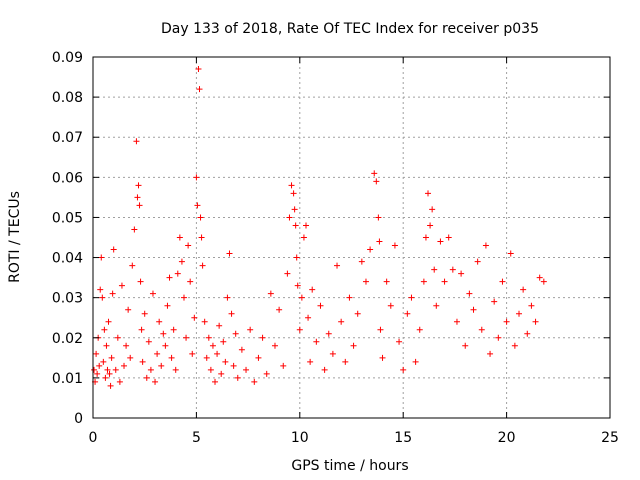 Image resolution: width=640 pixels, height=480 pixels. What do you see at coordinates (67, 218) in the screenshot?
I see `y-tick-label: 0.05` at bounding box center [67, 218].